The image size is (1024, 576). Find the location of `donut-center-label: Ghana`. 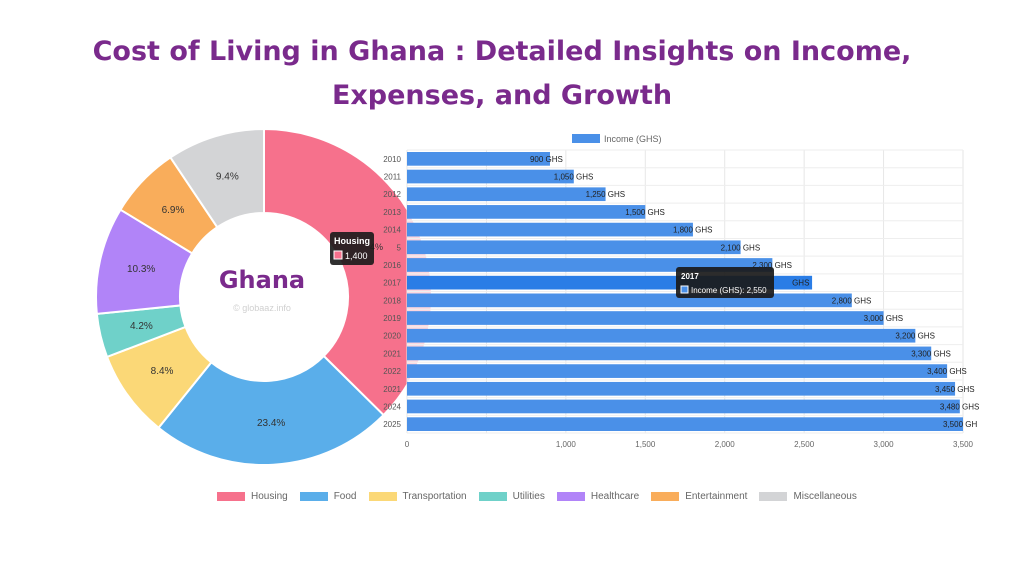

donut-center-label: Ghana is located at coordinates (262, 280).